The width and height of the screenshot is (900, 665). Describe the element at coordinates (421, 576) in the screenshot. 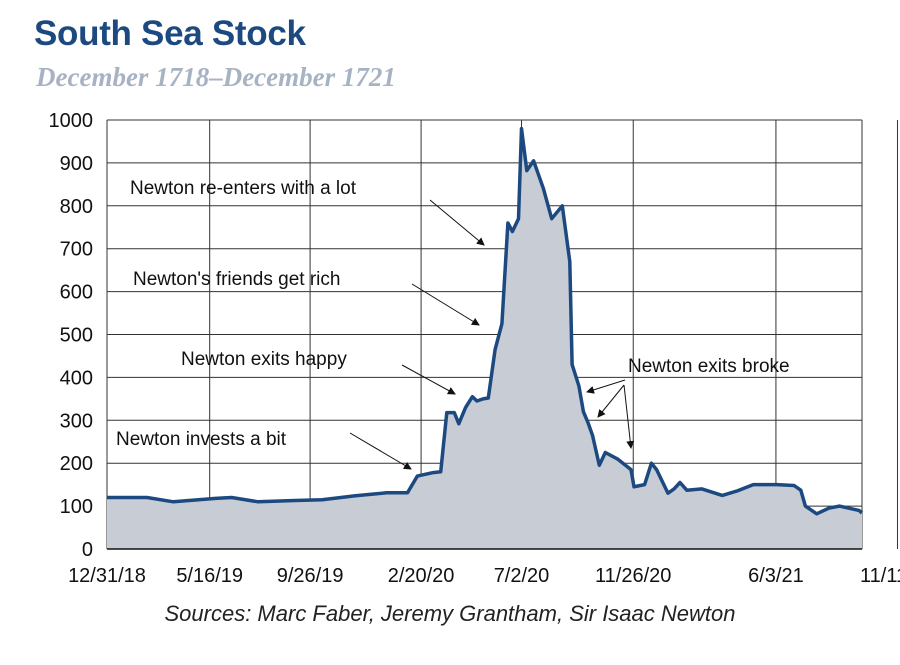

I see `x-tick-label: 2/20/20` at that location.